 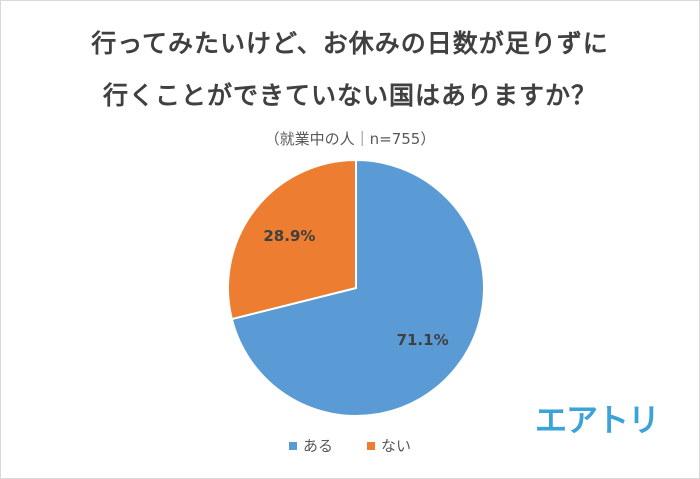 I want to click on pie-slice-nai, so click(x=292, y=239).